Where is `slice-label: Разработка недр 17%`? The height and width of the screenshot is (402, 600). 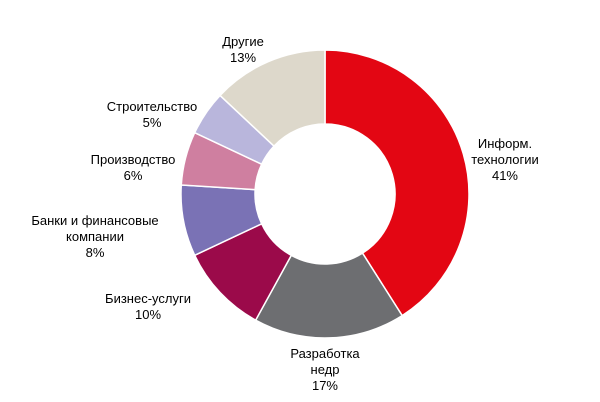
slice-label: Разработка недр 17% is located at coordinates (324, 370).